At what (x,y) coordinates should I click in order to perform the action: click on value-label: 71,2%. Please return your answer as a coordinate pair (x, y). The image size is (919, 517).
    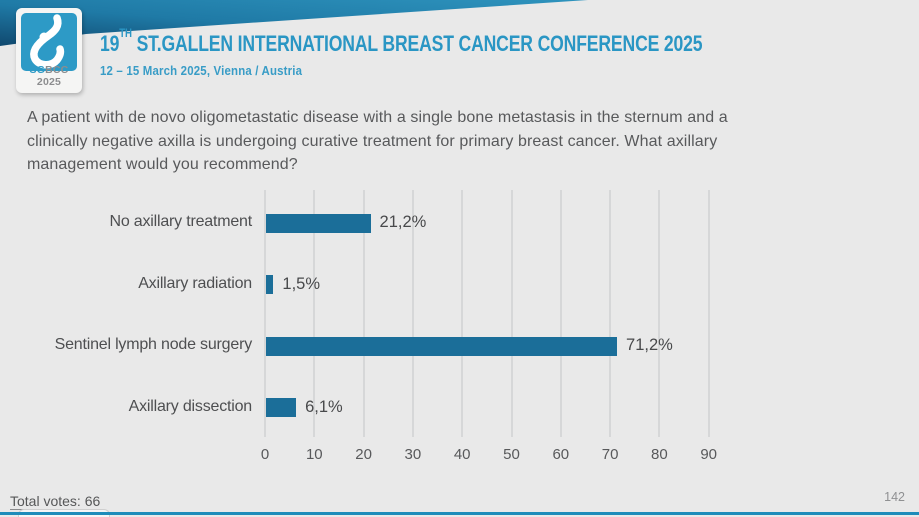
    Looking at the image, I should click on (649, 345).